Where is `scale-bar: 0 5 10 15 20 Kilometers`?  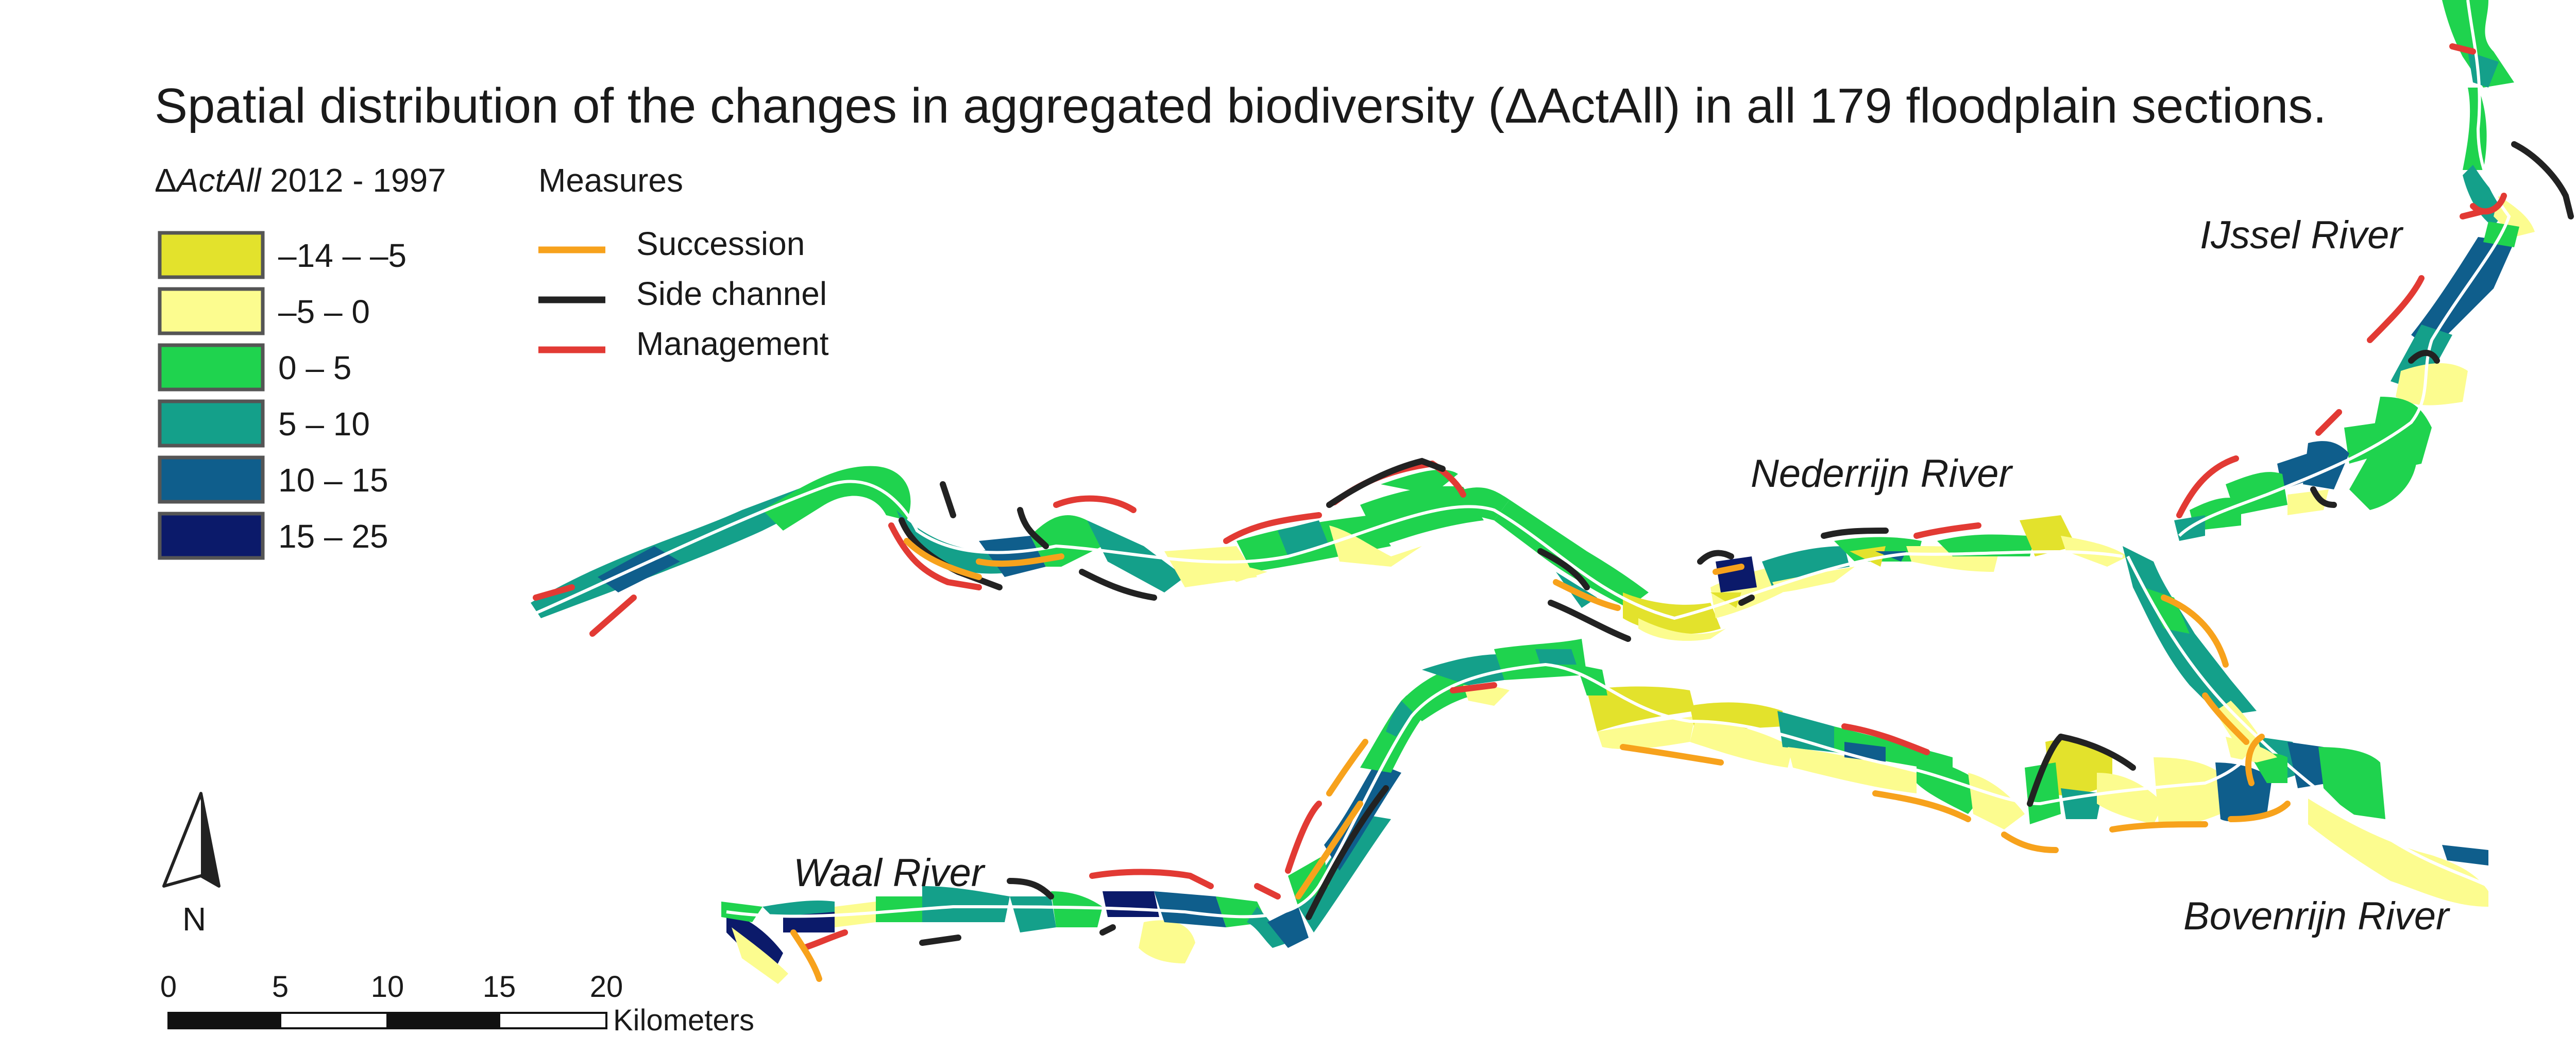
scale-bar: 0 5 10 15 20 Kilometers is located at coordinates (457, 1004).